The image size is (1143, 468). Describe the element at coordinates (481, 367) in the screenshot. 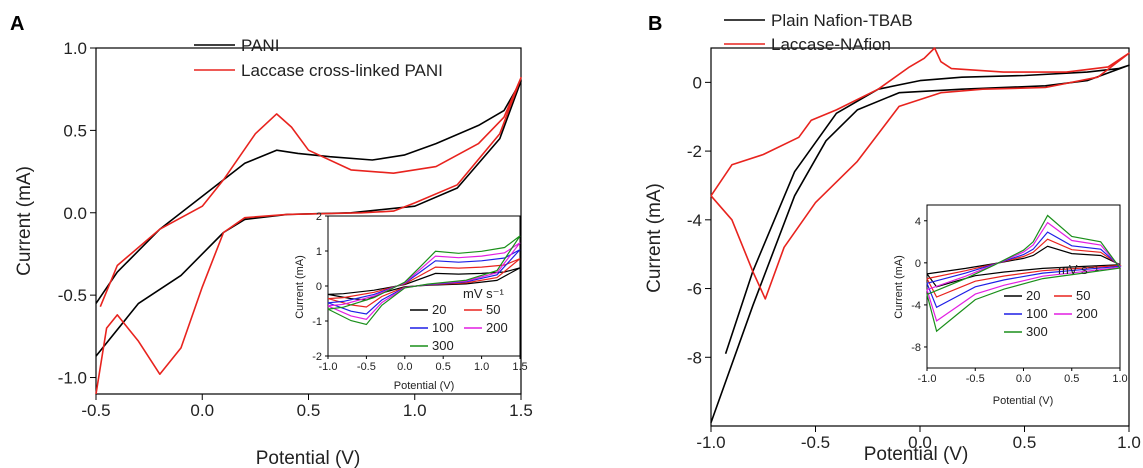

I see `inset-a-x-tick-label: 1.0` at that location.